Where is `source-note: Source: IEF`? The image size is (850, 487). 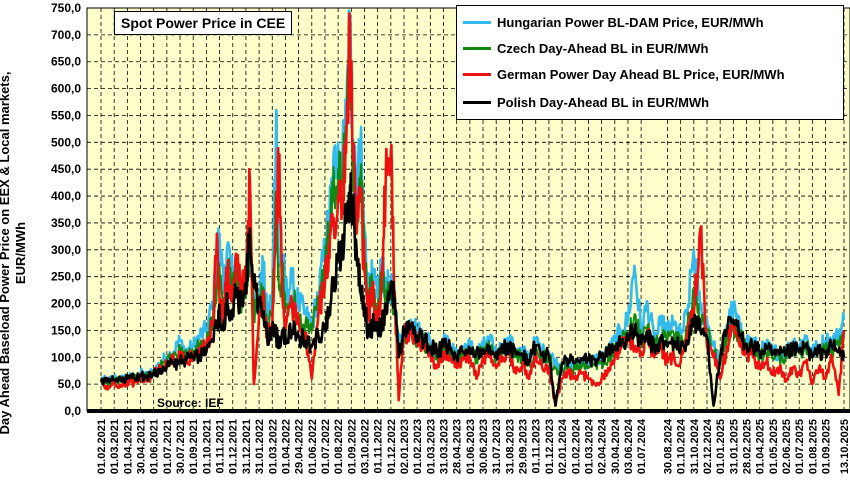
source-note: Source: IEF is located at coordinates (190, 403).